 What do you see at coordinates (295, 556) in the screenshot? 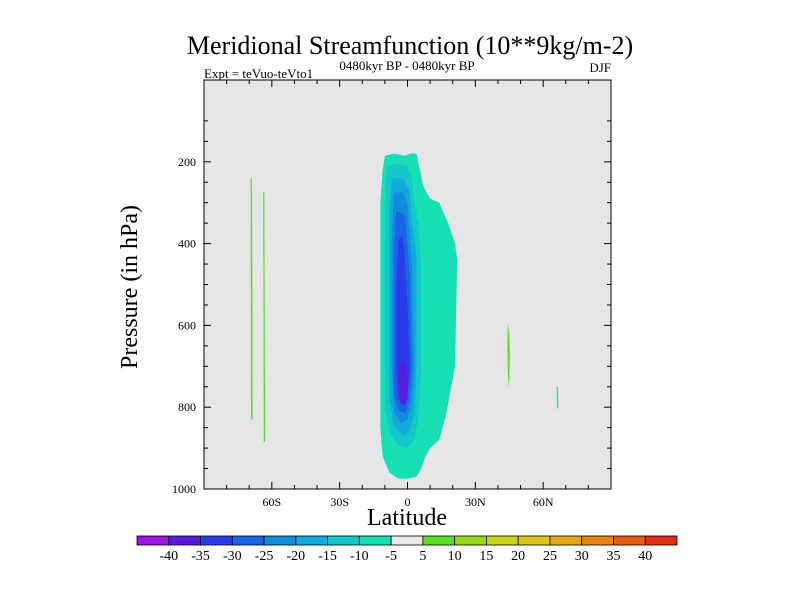
I see `colorbar-label: -20` at bounding box center [295, 556].